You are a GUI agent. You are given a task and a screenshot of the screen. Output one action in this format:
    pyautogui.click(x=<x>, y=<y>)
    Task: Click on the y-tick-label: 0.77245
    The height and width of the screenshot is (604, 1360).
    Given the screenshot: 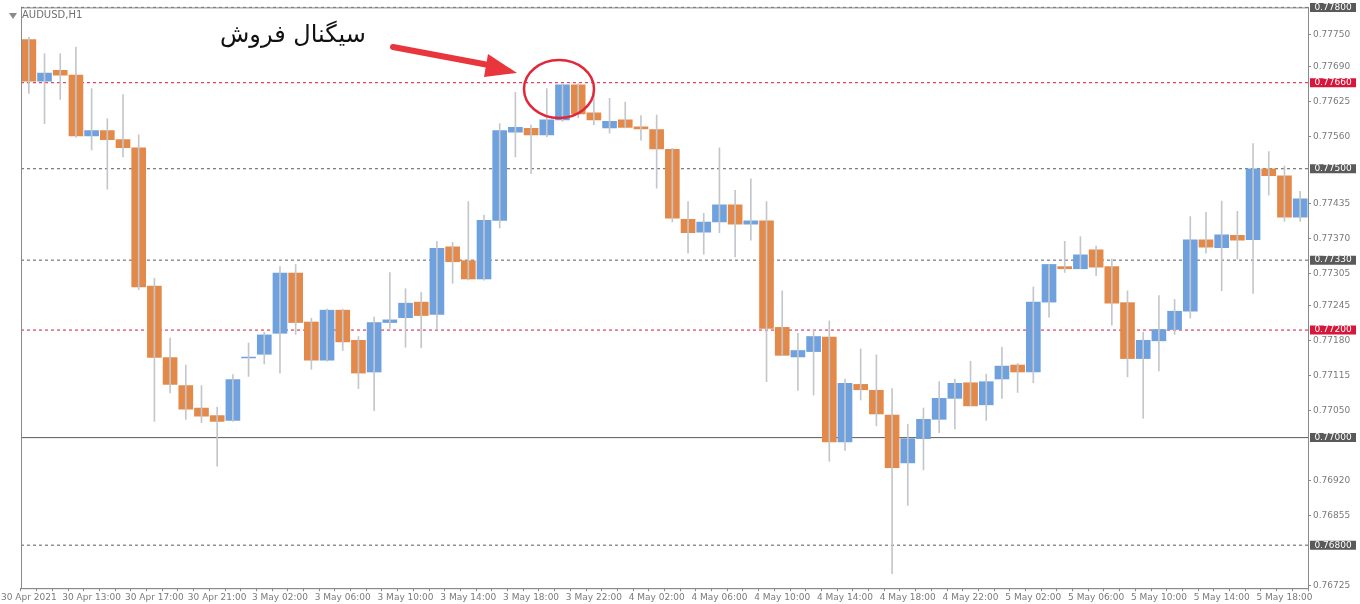 What is the action you would take?
    pyautogui.click(x=1332, y=305)
    